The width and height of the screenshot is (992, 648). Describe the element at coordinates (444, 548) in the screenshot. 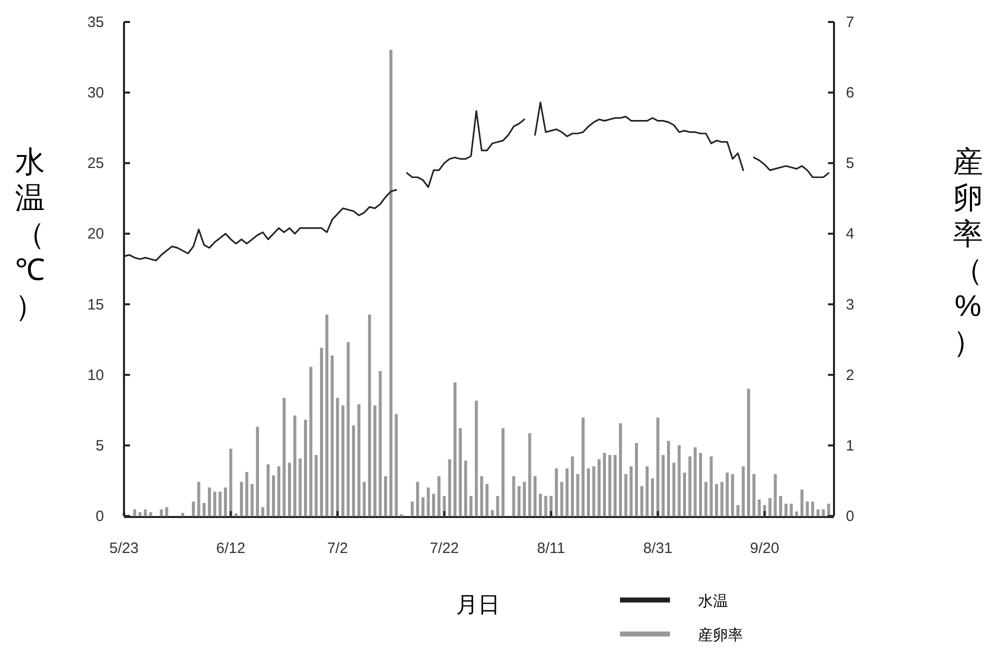

I see `x-tick-label: 7/22` at that location.